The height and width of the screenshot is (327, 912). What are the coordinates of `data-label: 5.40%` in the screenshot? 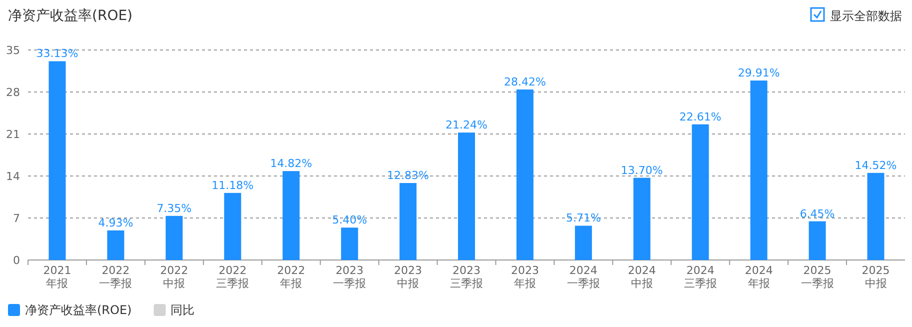 It's located at (350, 220).